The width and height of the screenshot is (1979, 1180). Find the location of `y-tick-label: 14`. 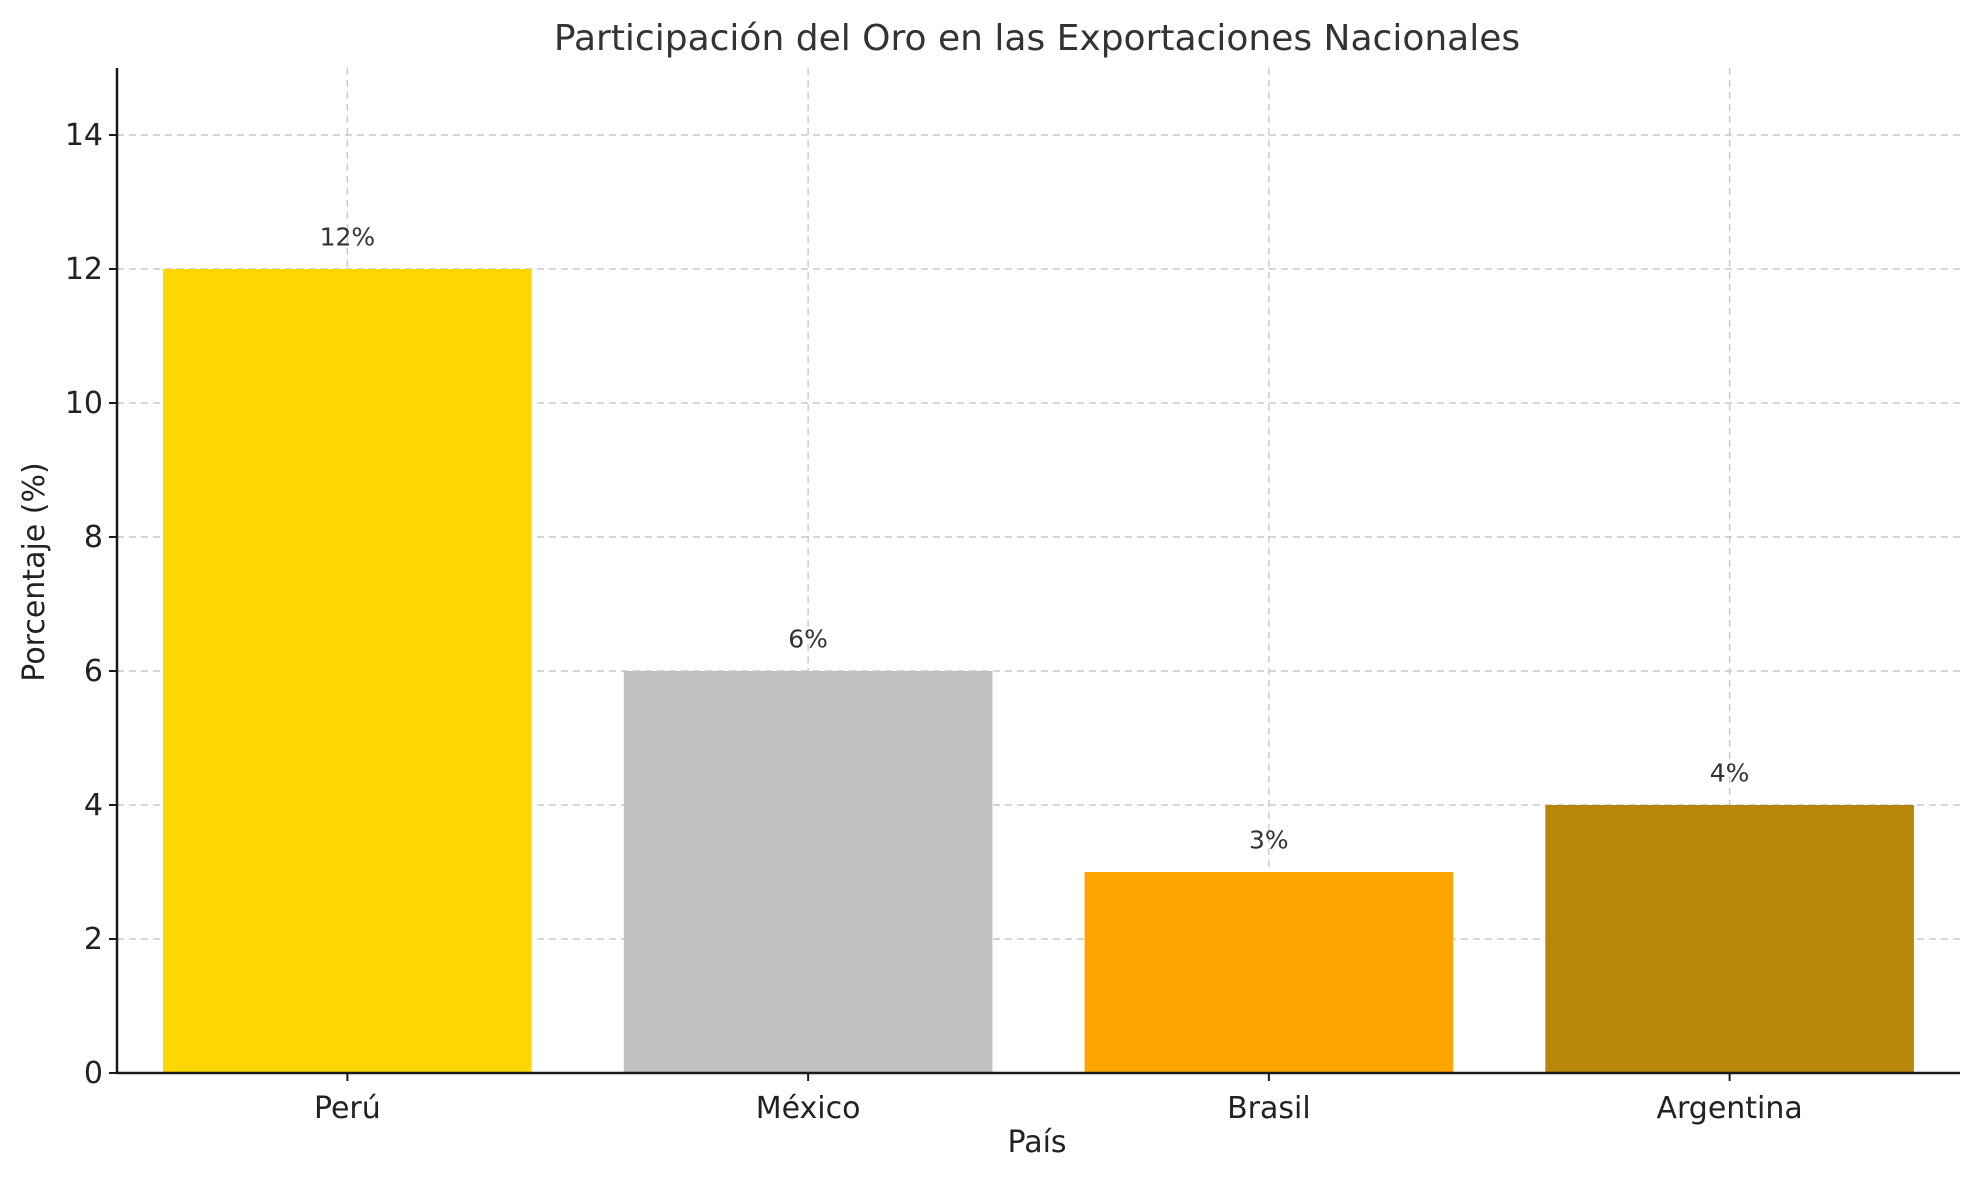

y-tick-label: 14 is located at coordinates (84, 135).